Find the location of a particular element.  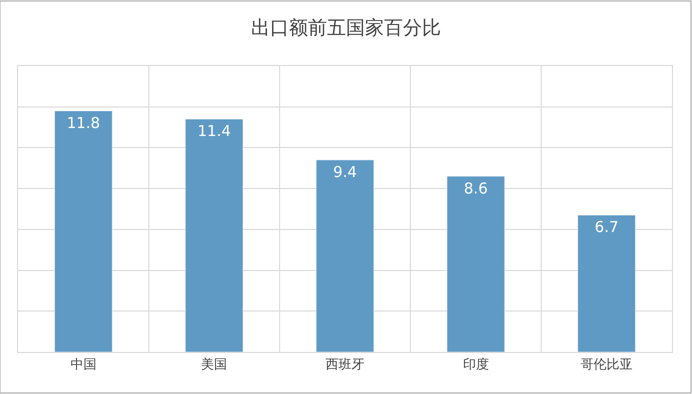

data-label: 9.4 is located at coordinates (345, 171).